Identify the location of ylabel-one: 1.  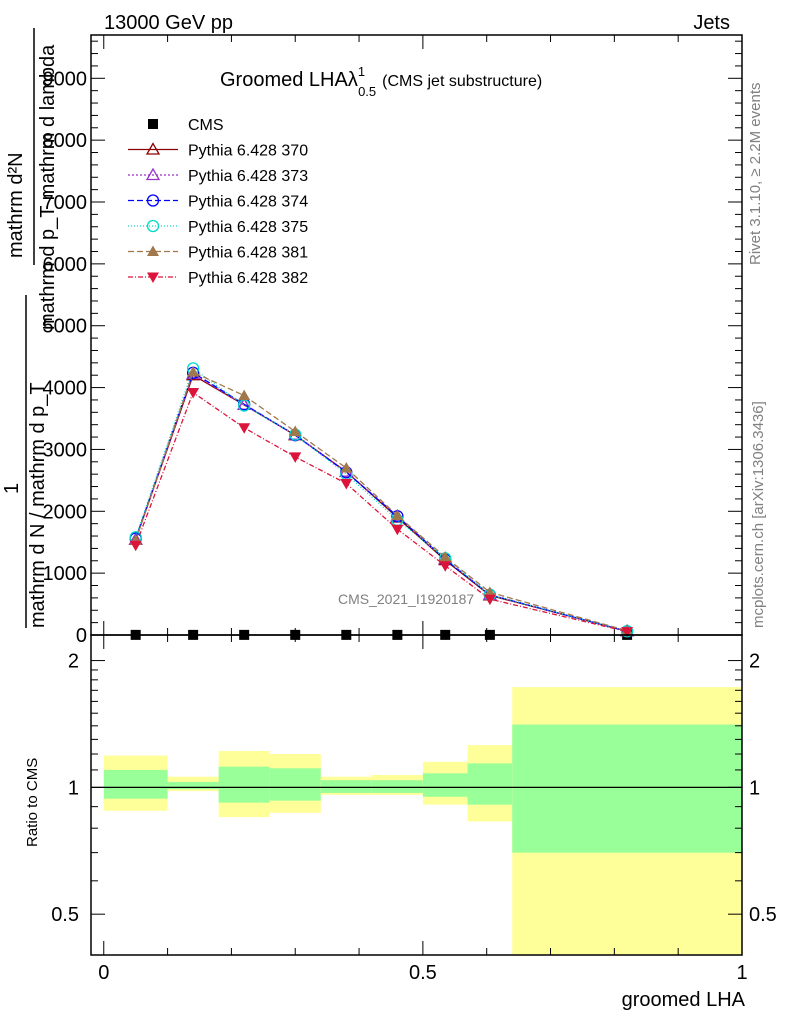
(12, 488).